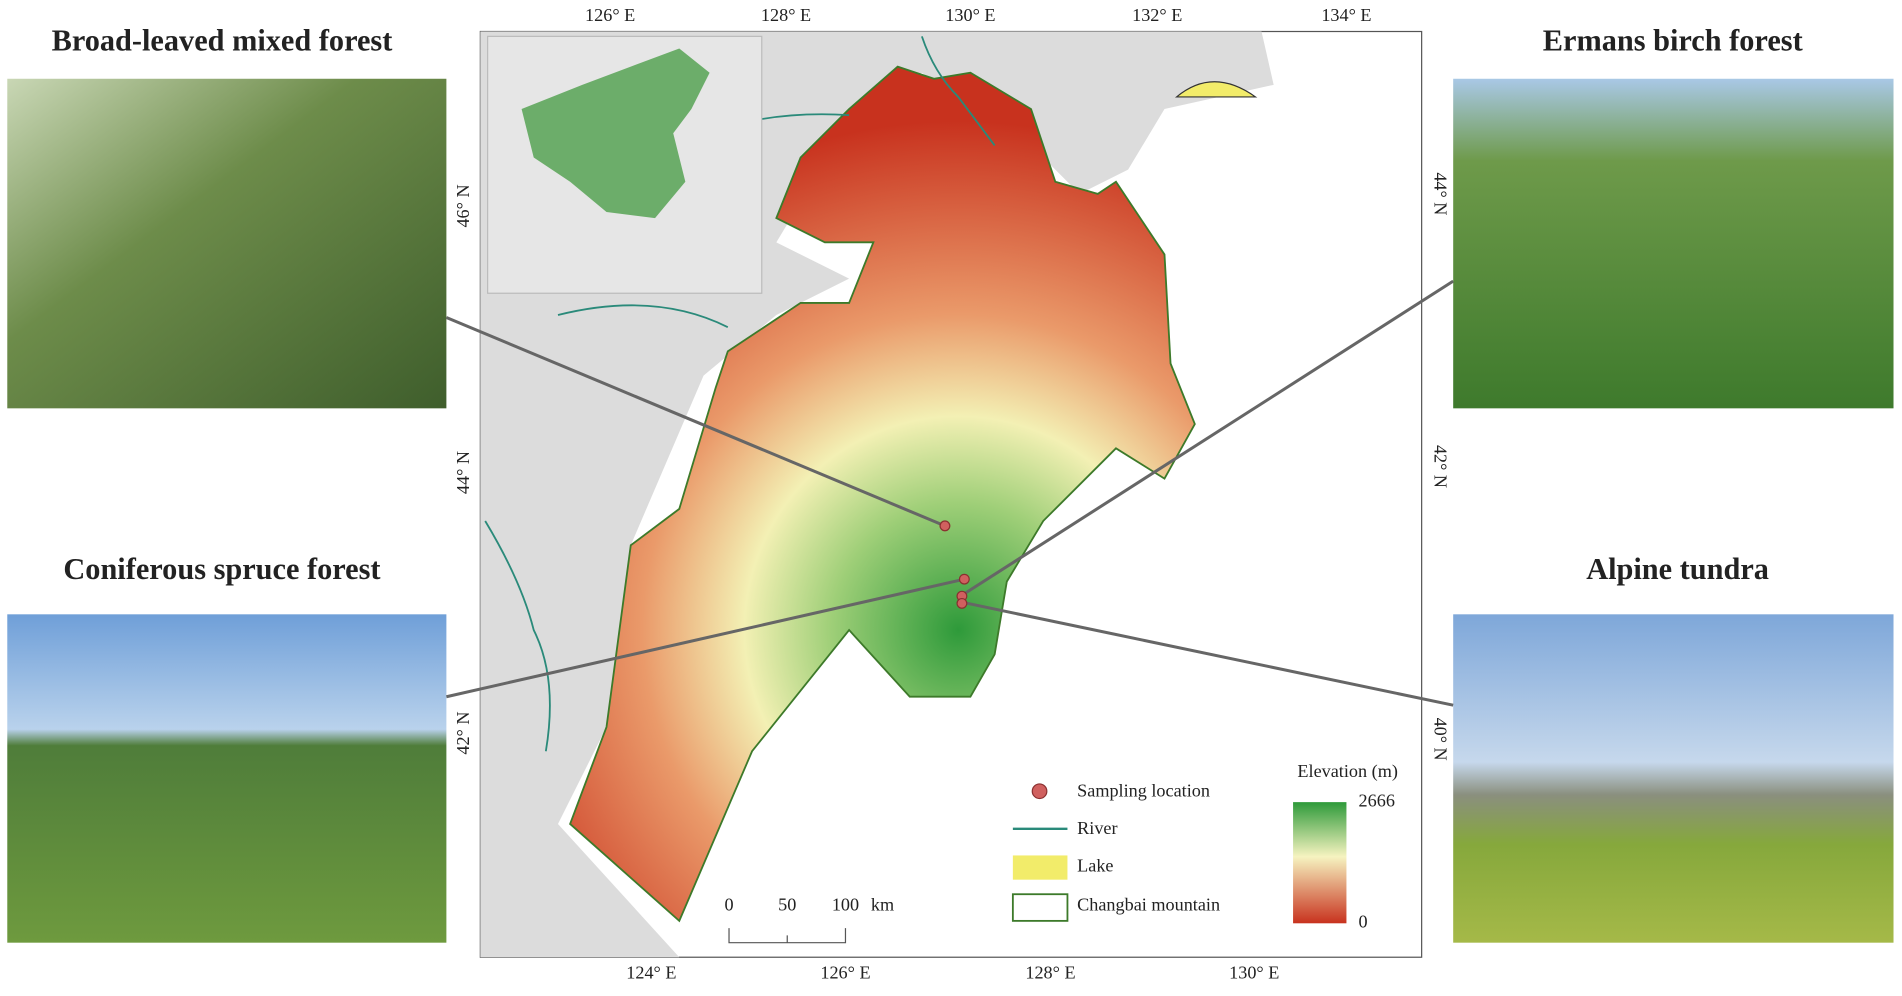 The image size is (1902, 996). What do you see at coordinates (728, 905) in the screenshot?
I see `scale-label: 0` at bounding box center [728, 905].